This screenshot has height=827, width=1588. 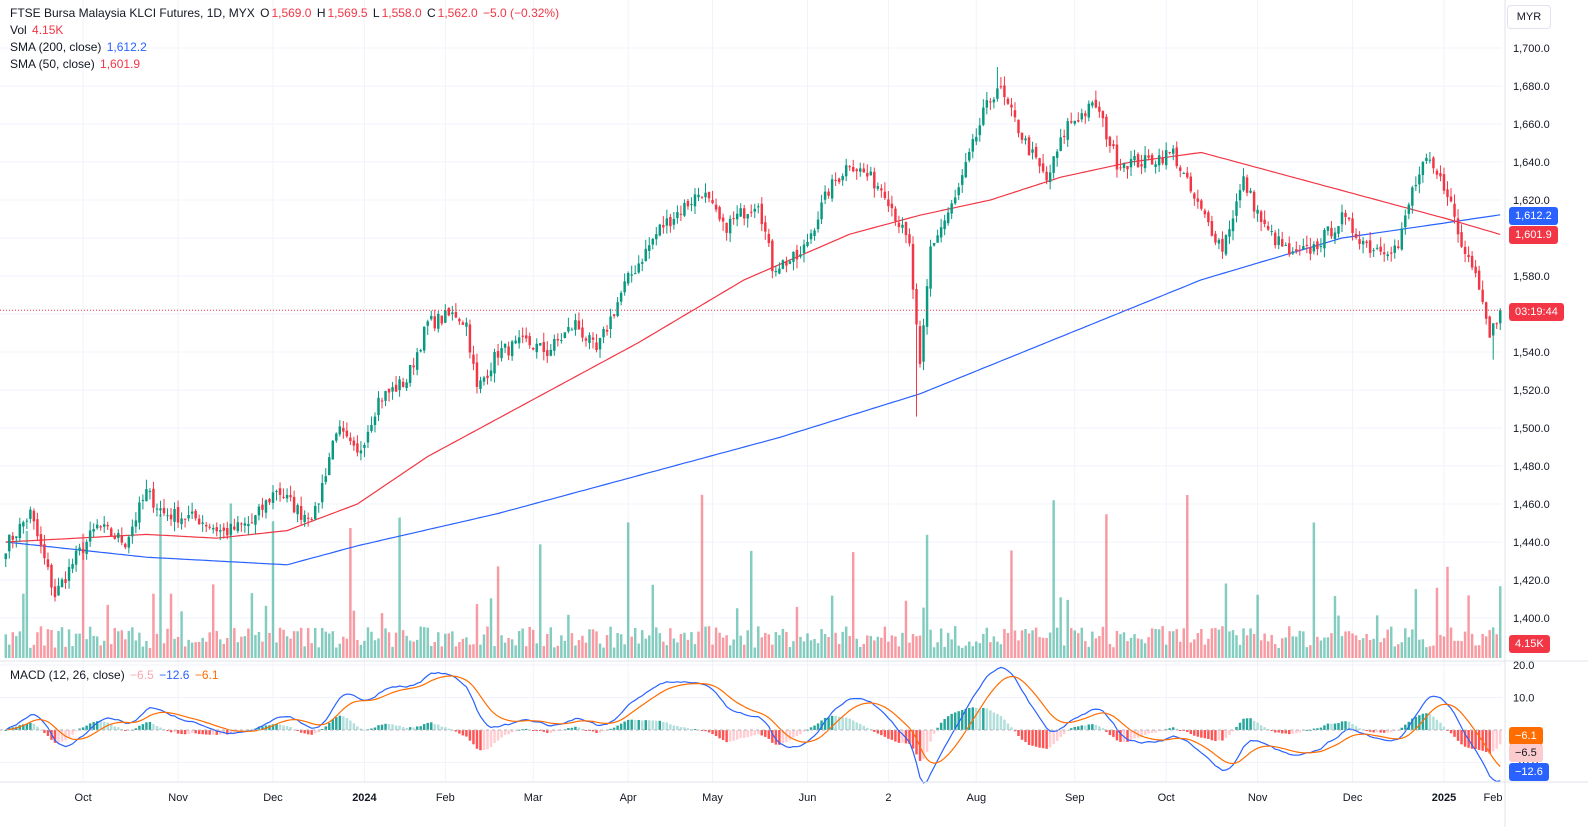 I want to click on price-tick-label: 1,400.0, so click(x=1531, y=619).